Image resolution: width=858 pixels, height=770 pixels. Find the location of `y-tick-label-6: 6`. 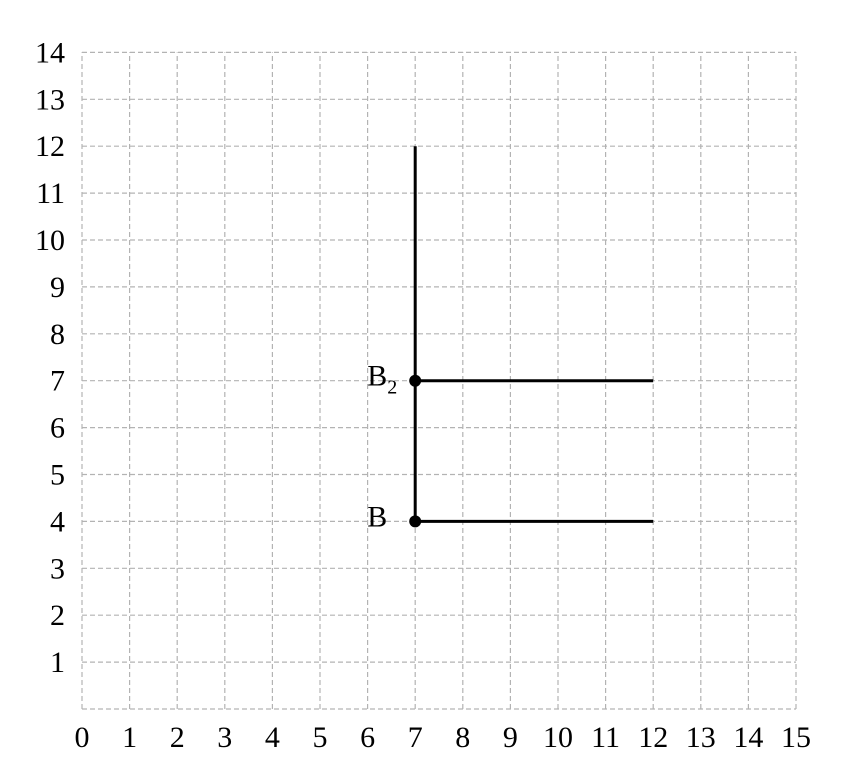

y-tick-label-6: 6 is located at coordinates (57, 428).